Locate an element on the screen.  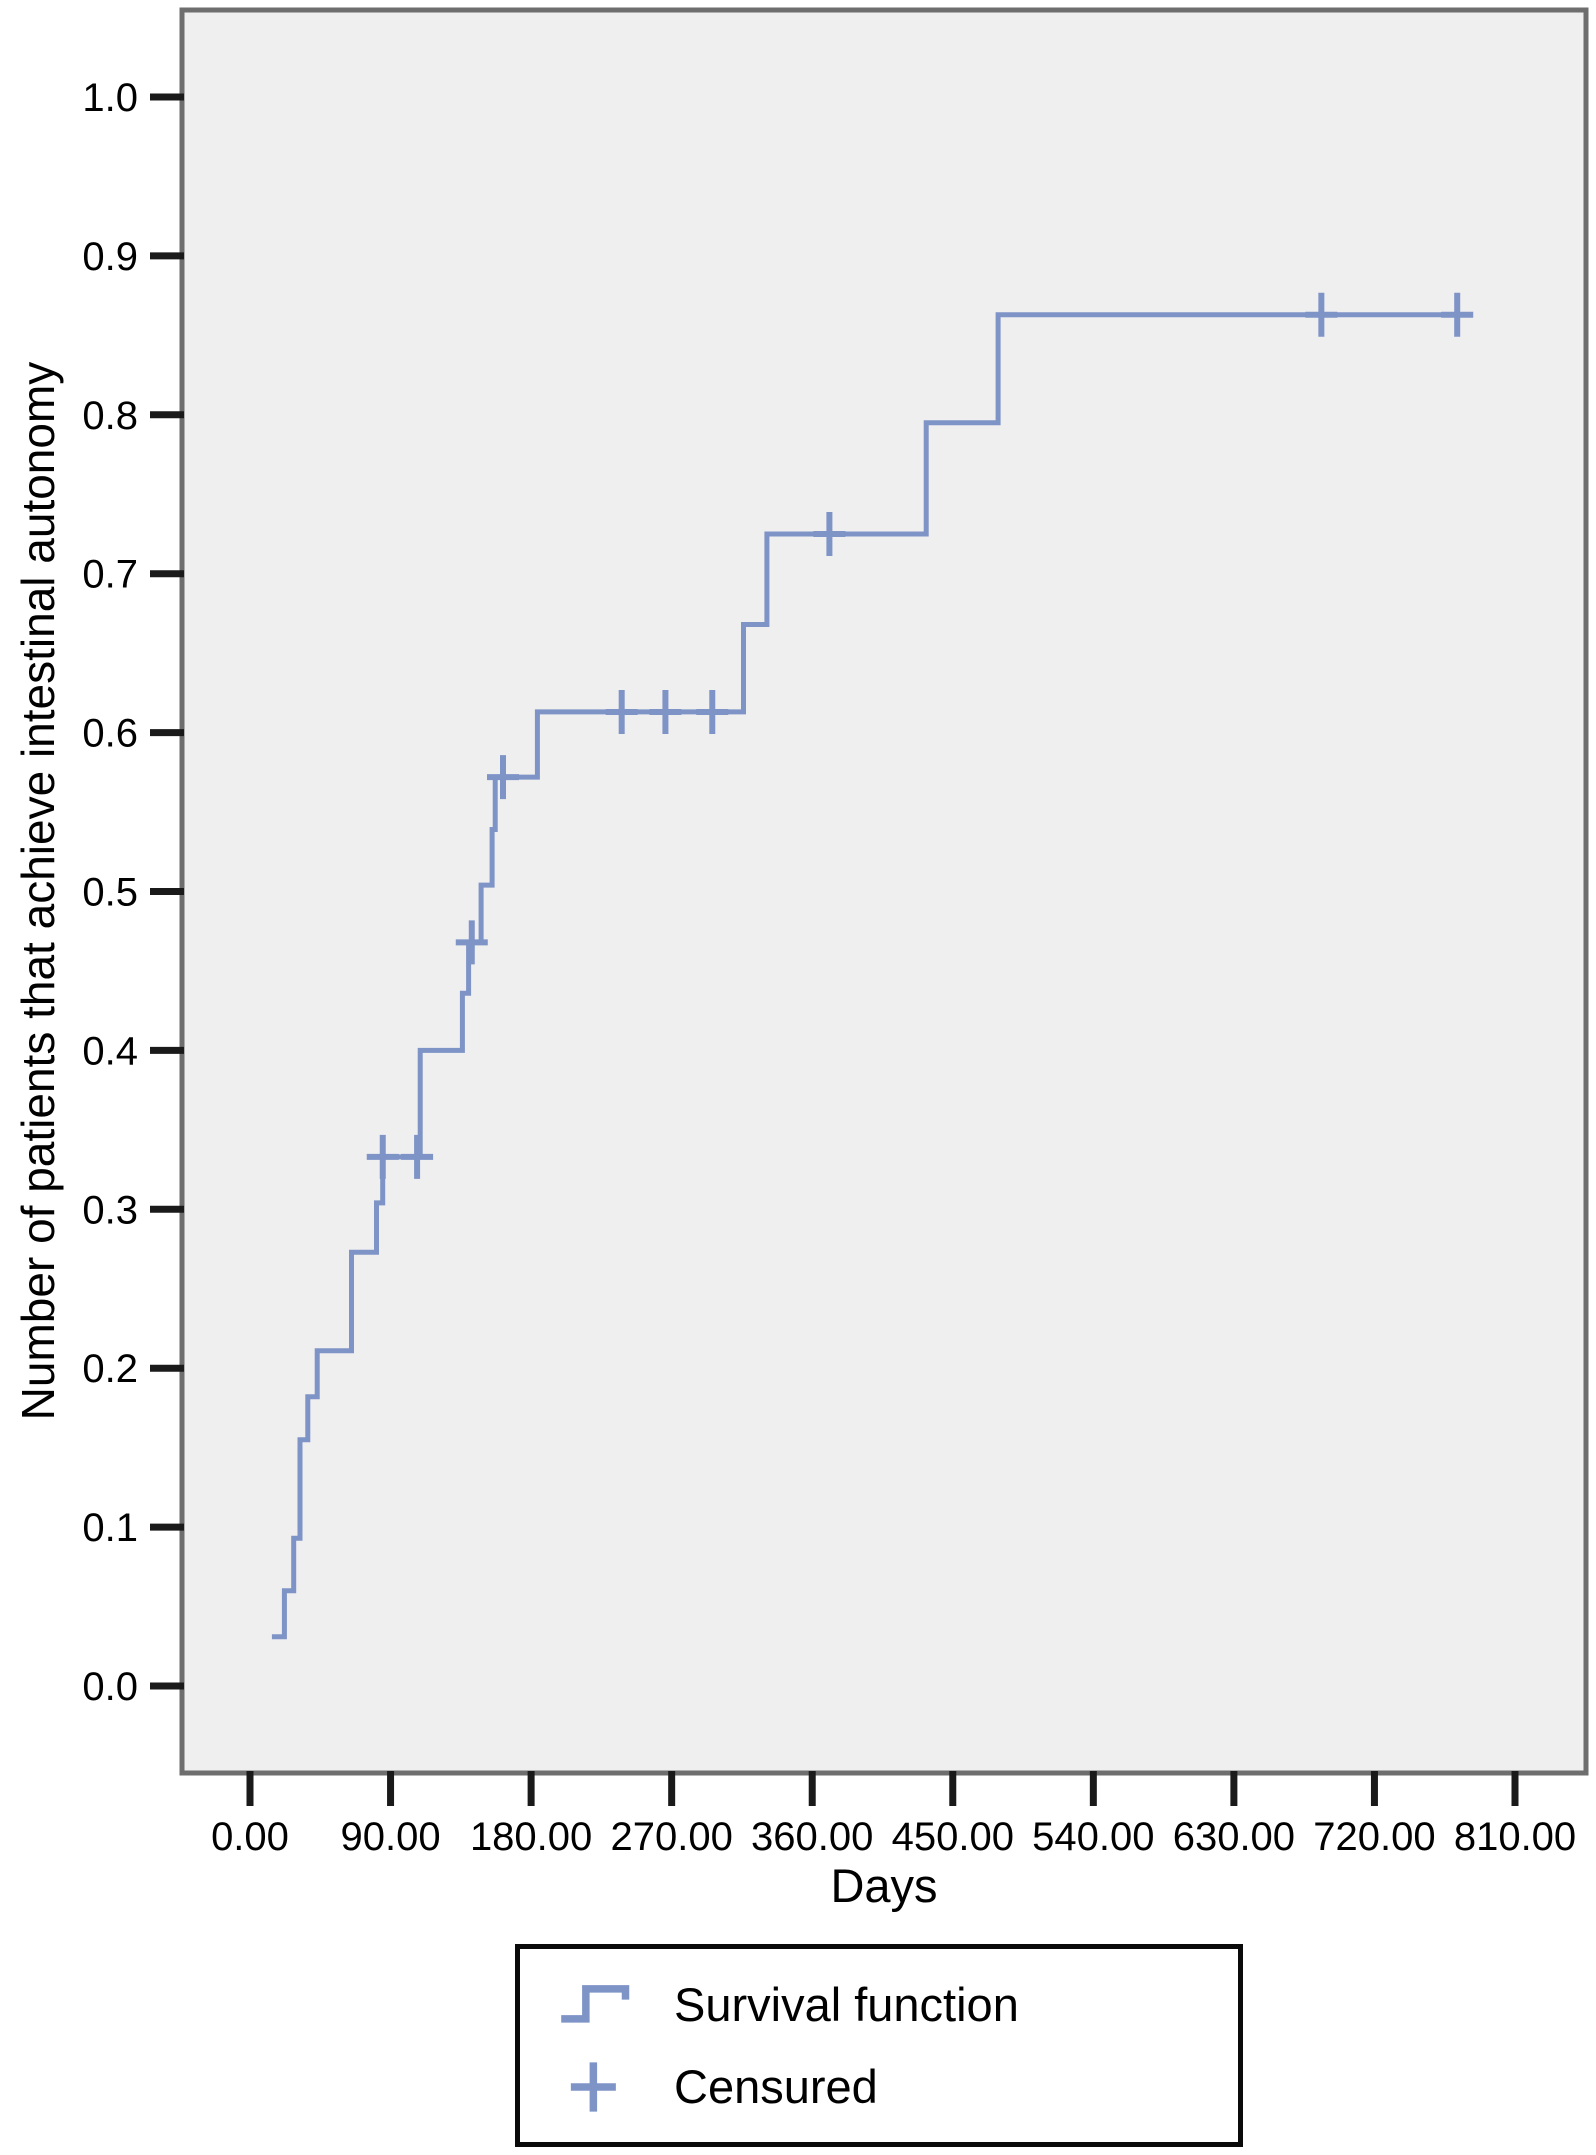
x-axis-title: Days is located at coordinates (884, 1885).